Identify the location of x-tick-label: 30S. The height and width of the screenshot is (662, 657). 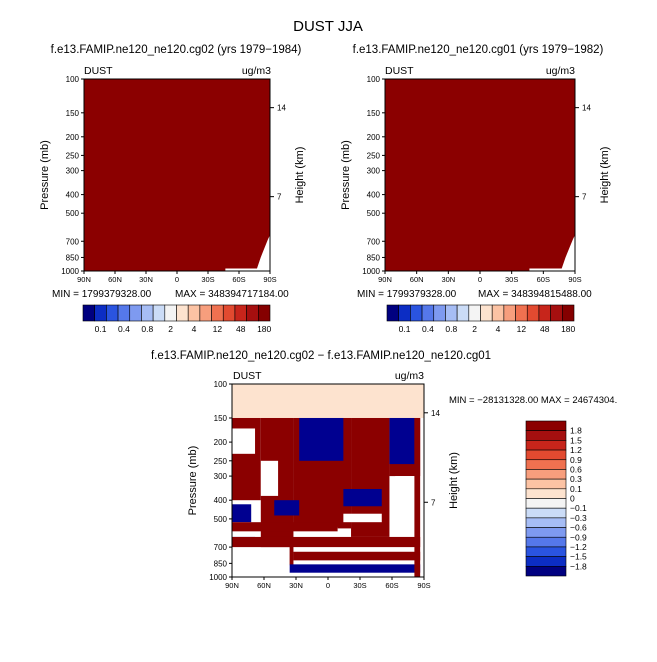
(511, 279).